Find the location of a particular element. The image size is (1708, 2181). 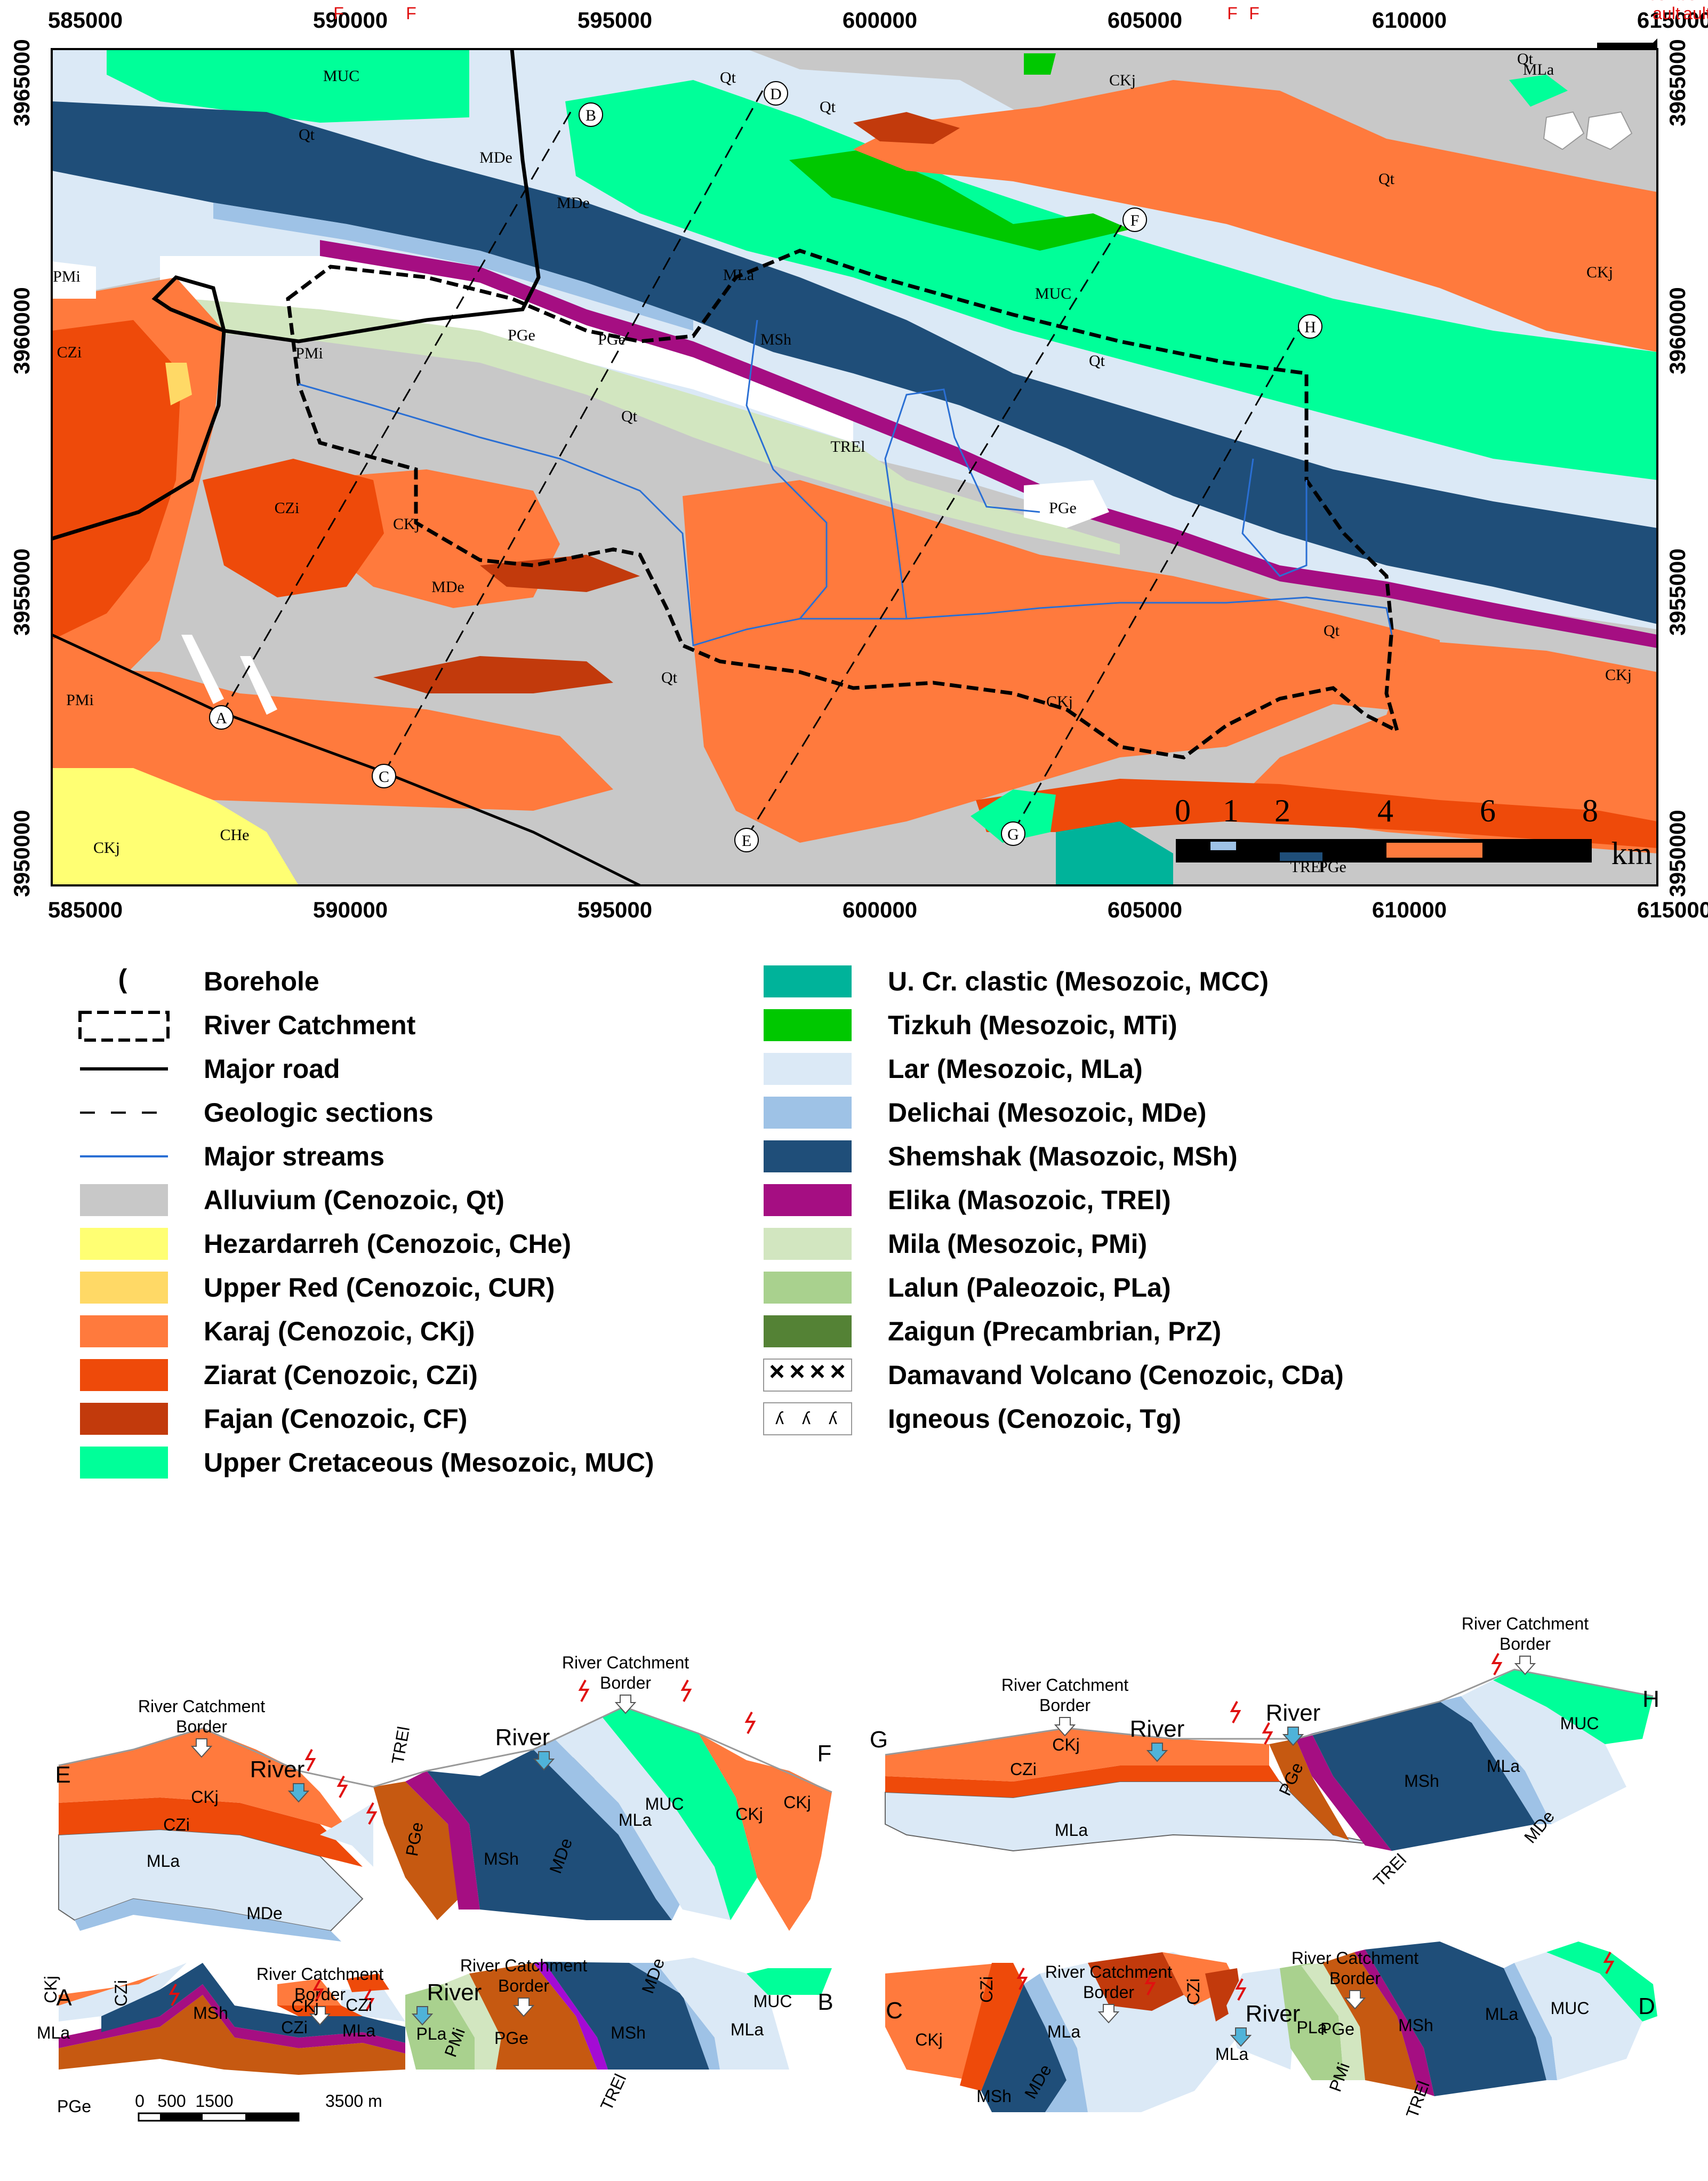

upper-cretaceous-unit is located at coordinates (288, 86).